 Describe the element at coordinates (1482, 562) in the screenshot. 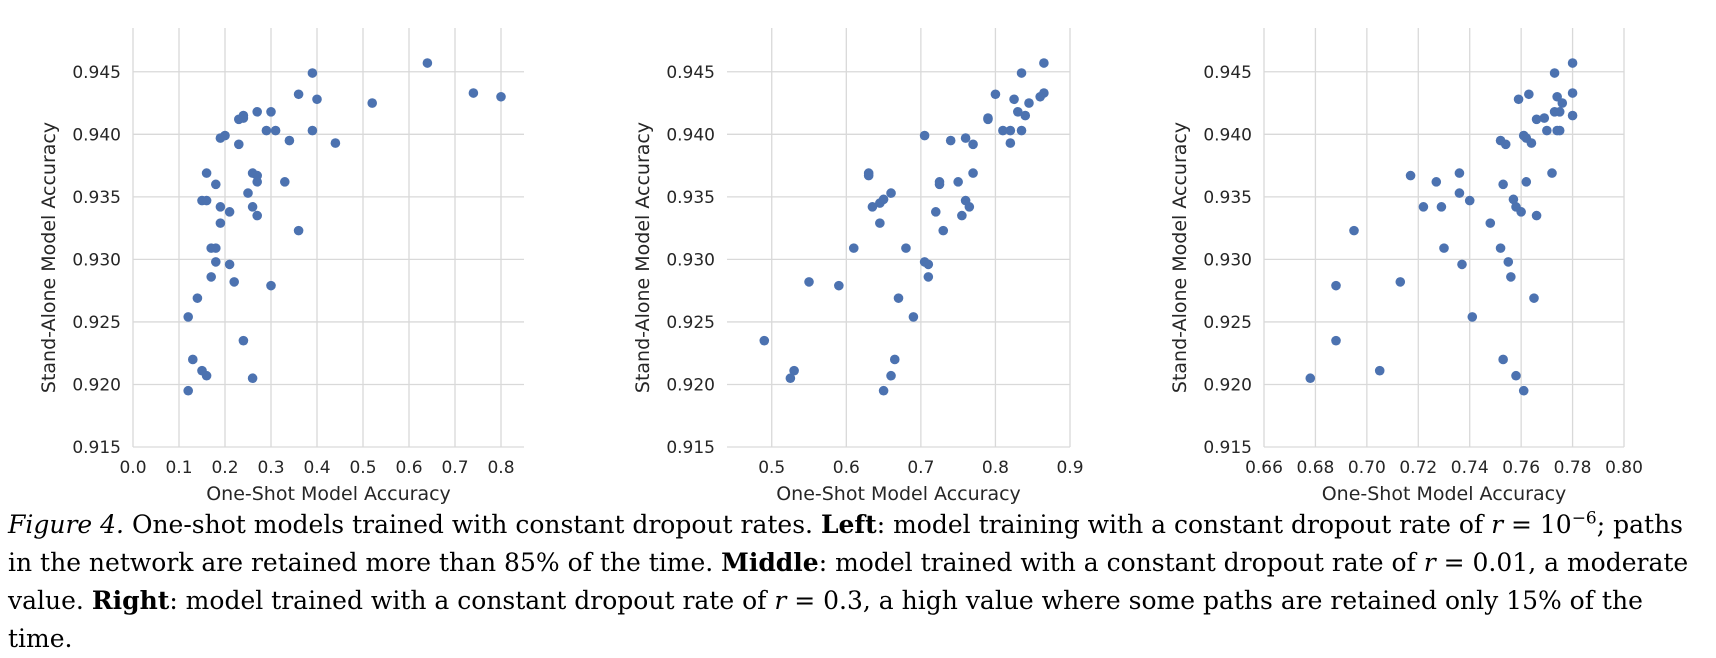

I see `caption-middle-eq: = 0.01` at that location.